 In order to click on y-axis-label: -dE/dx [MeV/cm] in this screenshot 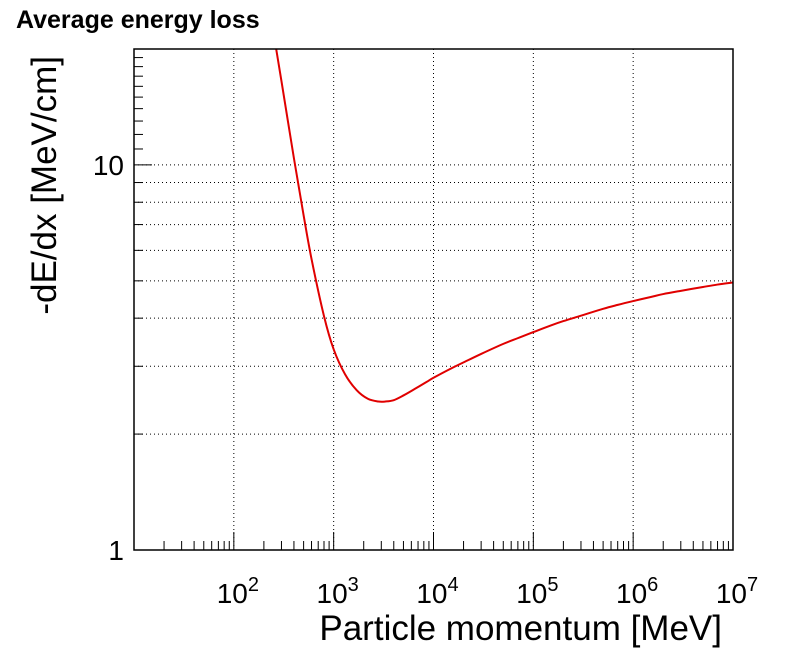, I will do `click(44, 185)`.